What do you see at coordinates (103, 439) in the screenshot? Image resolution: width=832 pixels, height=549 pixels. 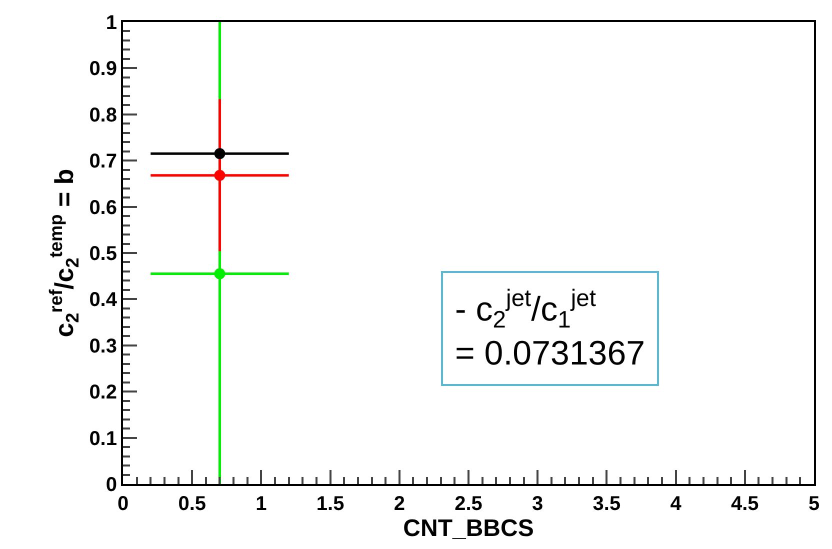 I see `y-tick-label: 0.1` at bounding box center [103, 439].